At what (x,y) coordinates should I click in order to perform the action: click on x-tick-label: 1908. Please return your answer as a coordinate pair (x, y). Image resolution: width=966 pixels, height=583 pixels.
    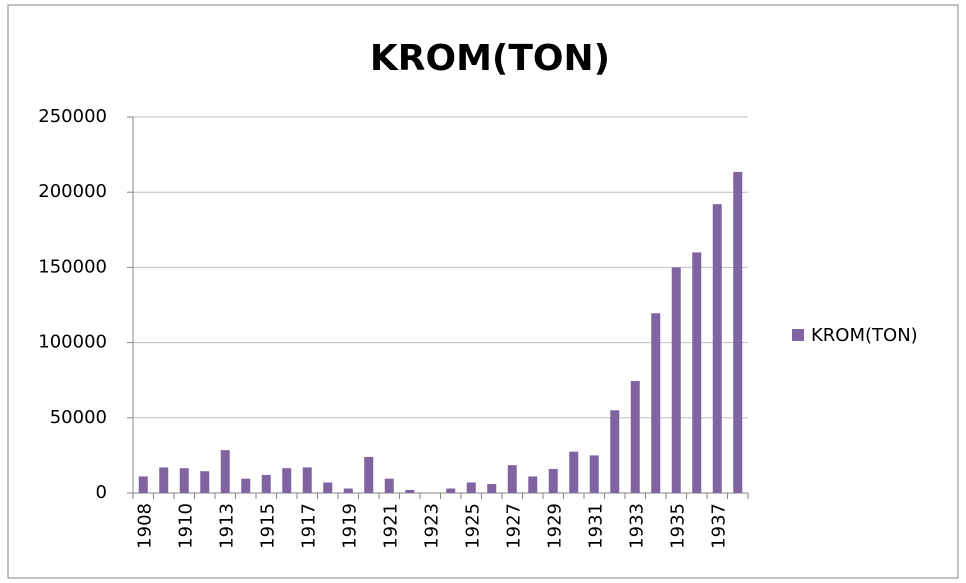
    Looking at the image, I should click on (144, 526).